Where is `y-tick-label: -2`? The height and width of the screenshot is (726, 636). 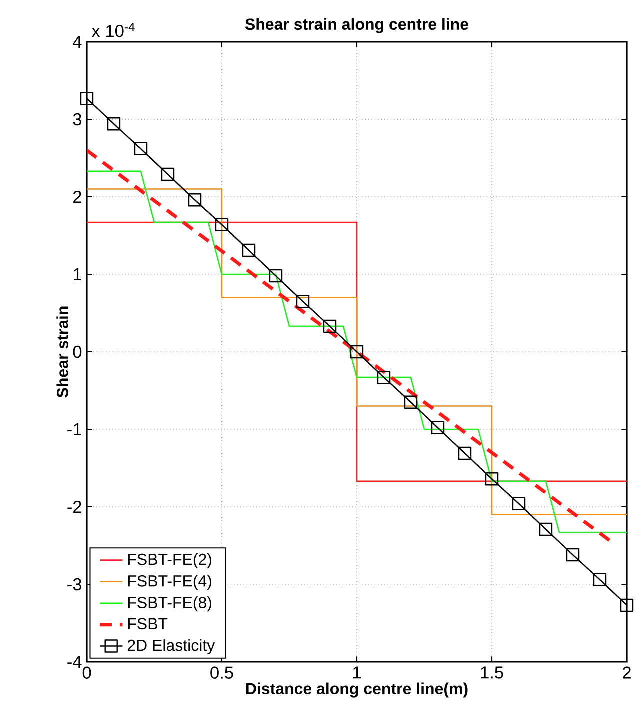 y-tick-label: -2 is located at coordinates (75, 507).